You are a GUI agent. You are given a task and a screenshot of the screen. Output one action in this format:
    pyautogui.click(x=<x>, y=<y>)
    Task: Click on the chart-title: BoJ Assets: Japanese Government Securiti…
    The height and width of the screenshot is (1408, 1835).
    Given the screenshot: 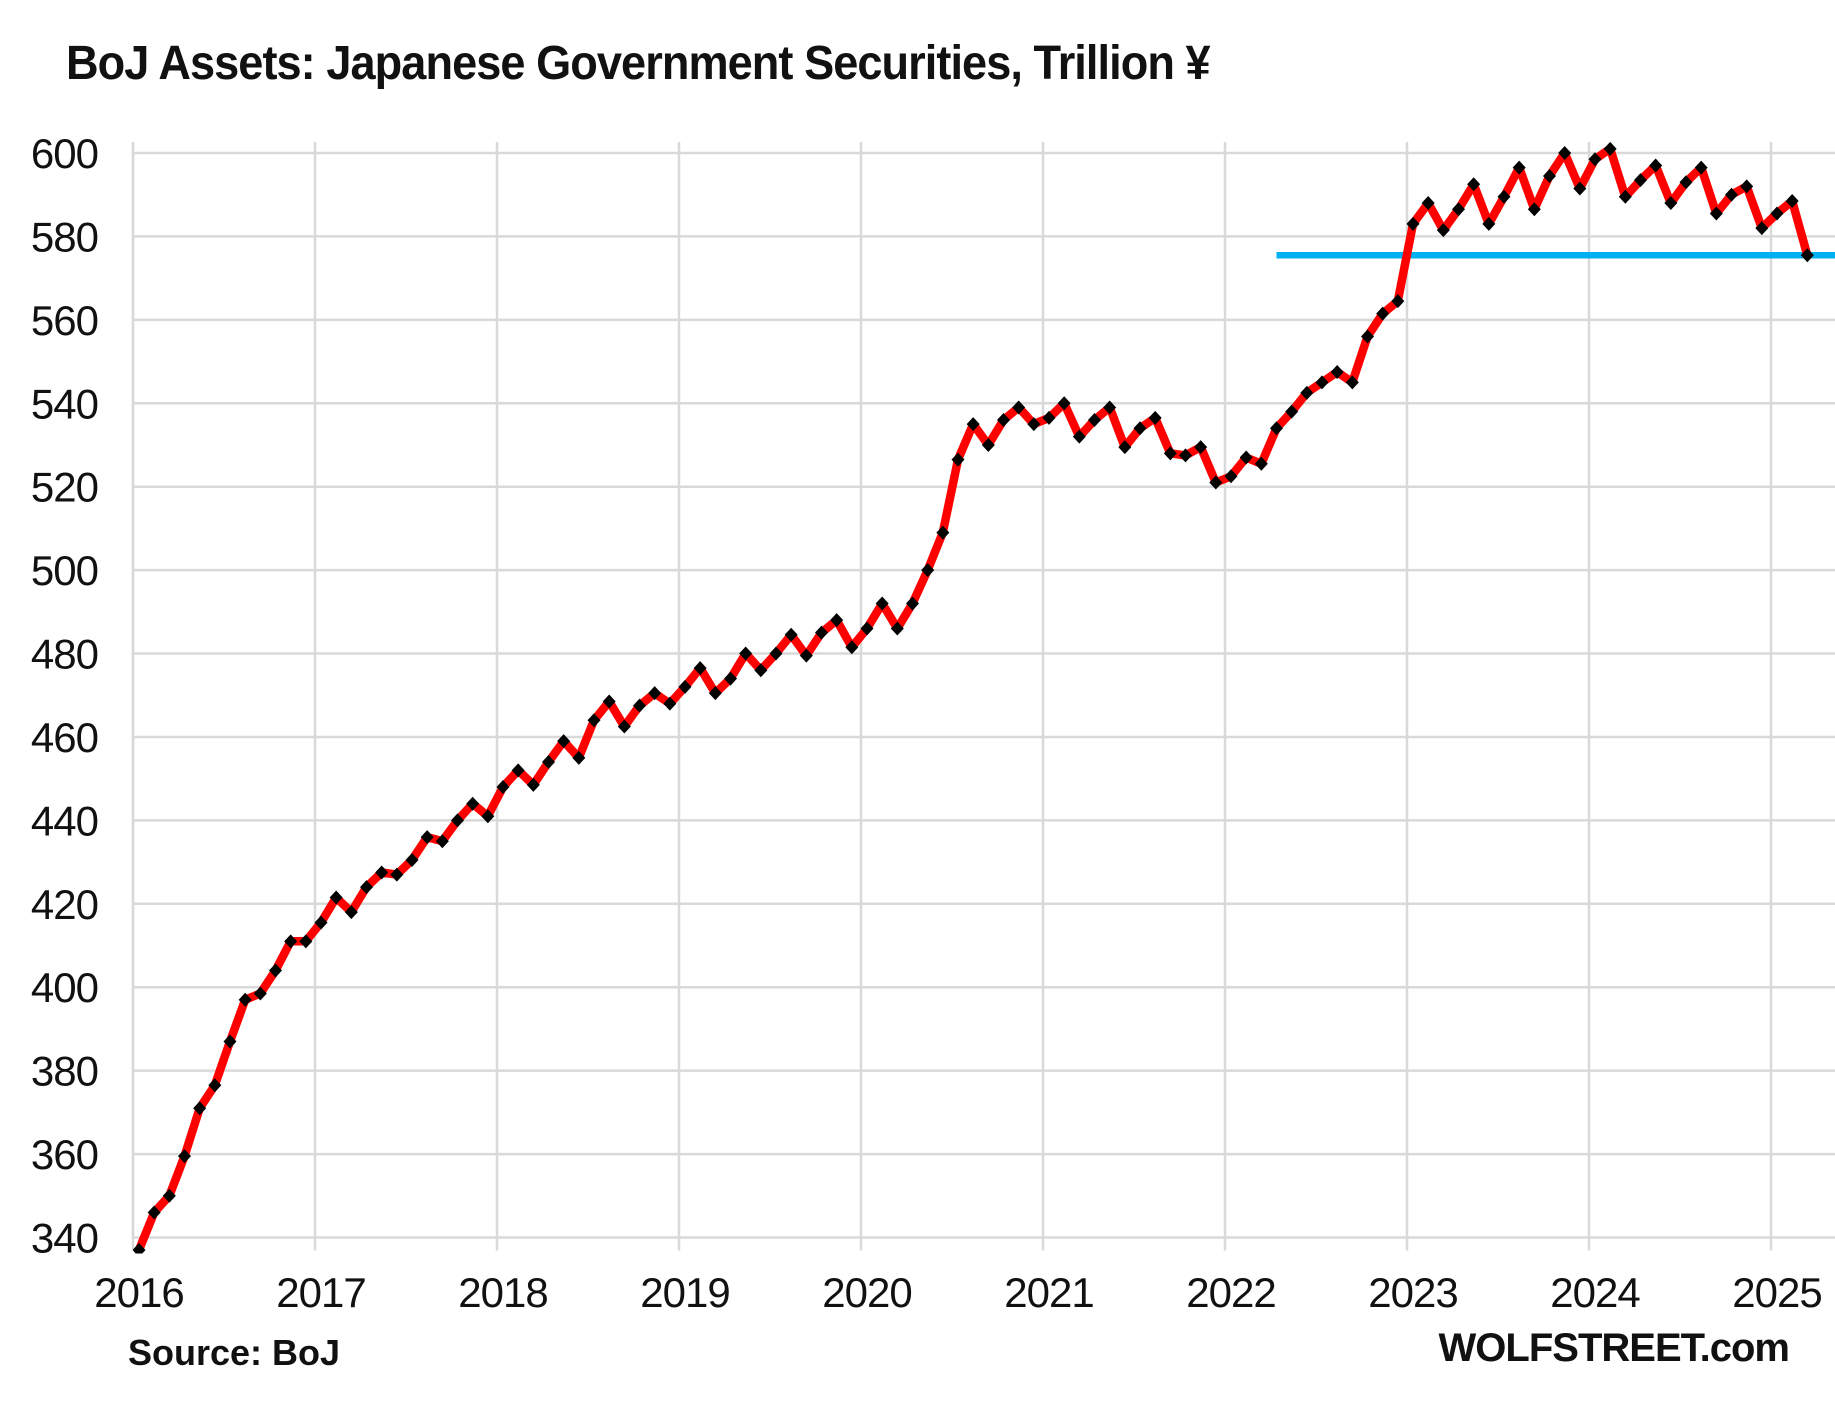 What is the action you would take?
    pyautogui.click(x=638, y=63)
    